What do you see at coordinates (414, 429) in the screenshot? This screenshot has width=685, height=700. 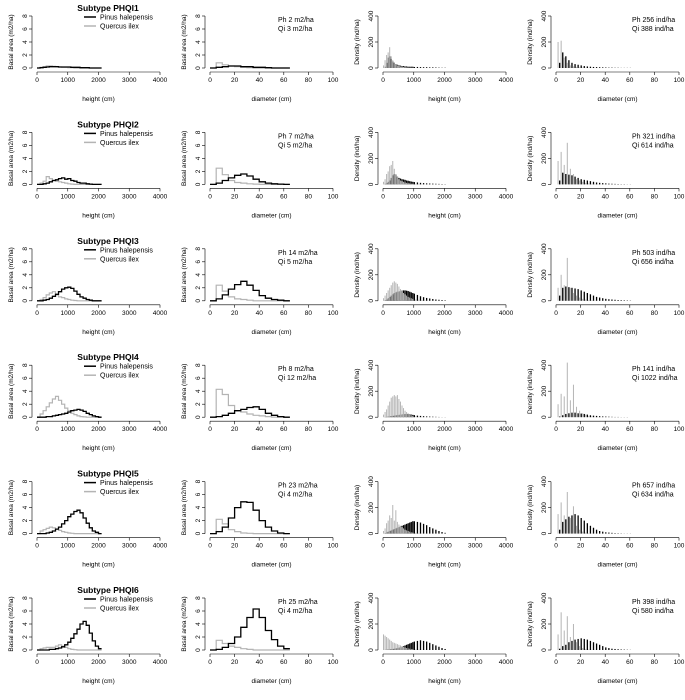 I see `x-tick-label: 1000` at bounding box center [414, 429].